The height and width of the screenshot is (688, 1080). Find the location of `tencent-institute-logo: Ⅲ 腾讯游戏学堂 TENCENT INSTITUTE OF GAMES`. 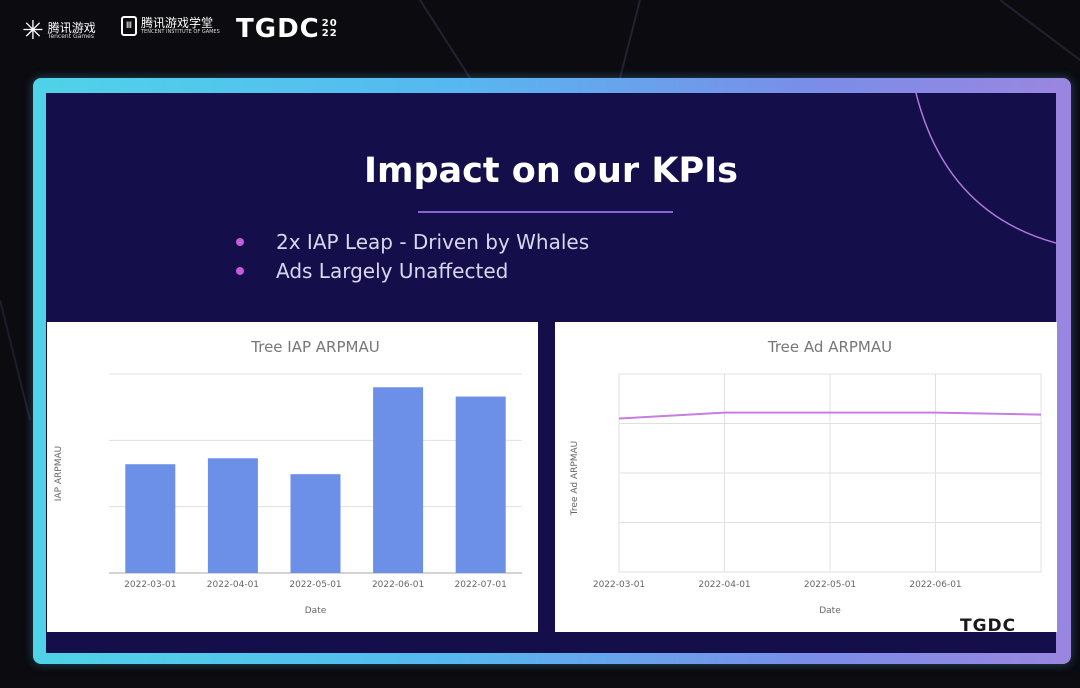

tencent-institute-logo: Ⅲ 腾讯游戏学堂 TENCENT INSTITUTE OF GAMES is located at coordinates (170, 26).